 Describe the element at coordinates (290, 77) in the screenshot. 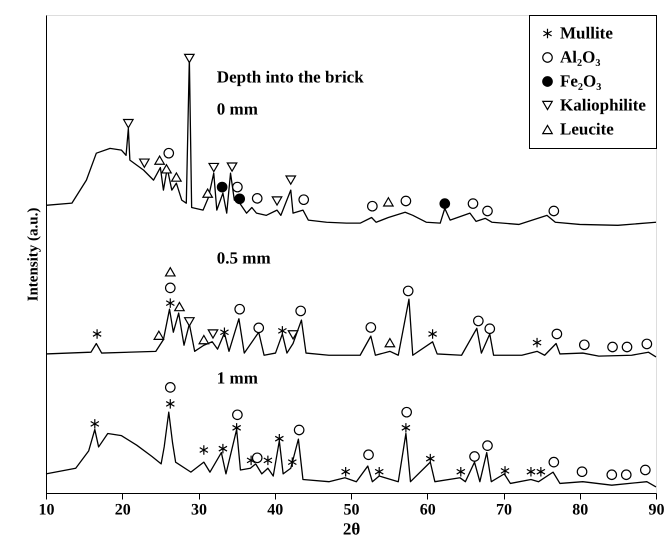

I see `annotation: Depth into the brick` at that location.